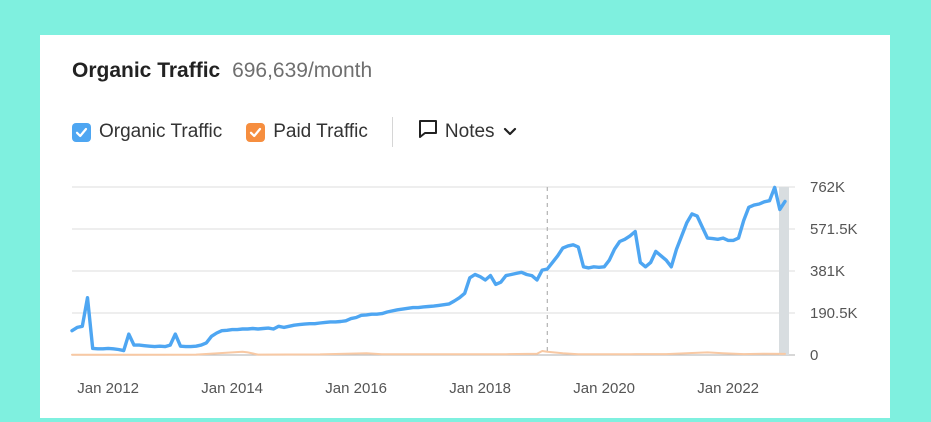 This screenshot has width=931, height=422. I want to click on x-tick-label: Jan 2022, so click(728, 388).